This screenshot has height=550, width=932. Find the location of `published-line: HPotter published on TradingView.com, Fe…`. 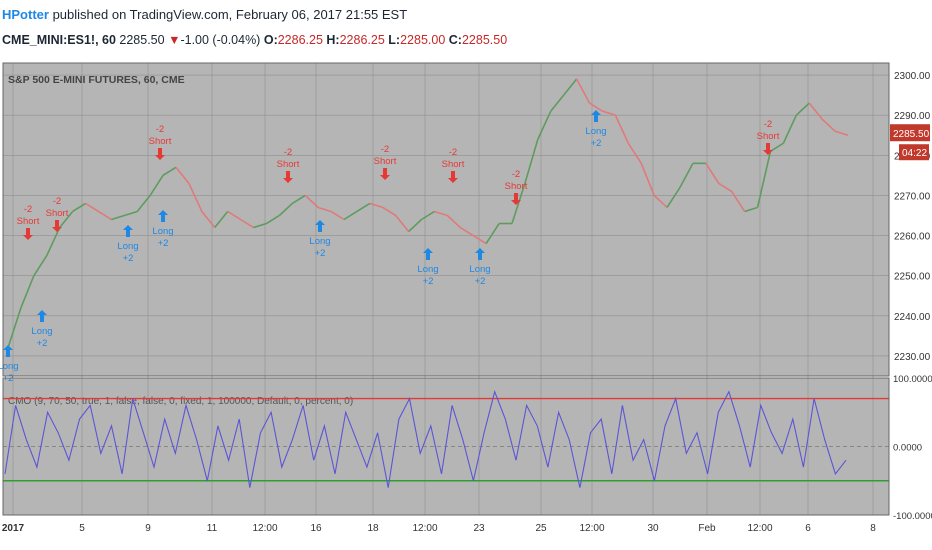

published-line: HPotter published on TradingView.com, Fe… is located at coordinates (204, 14).